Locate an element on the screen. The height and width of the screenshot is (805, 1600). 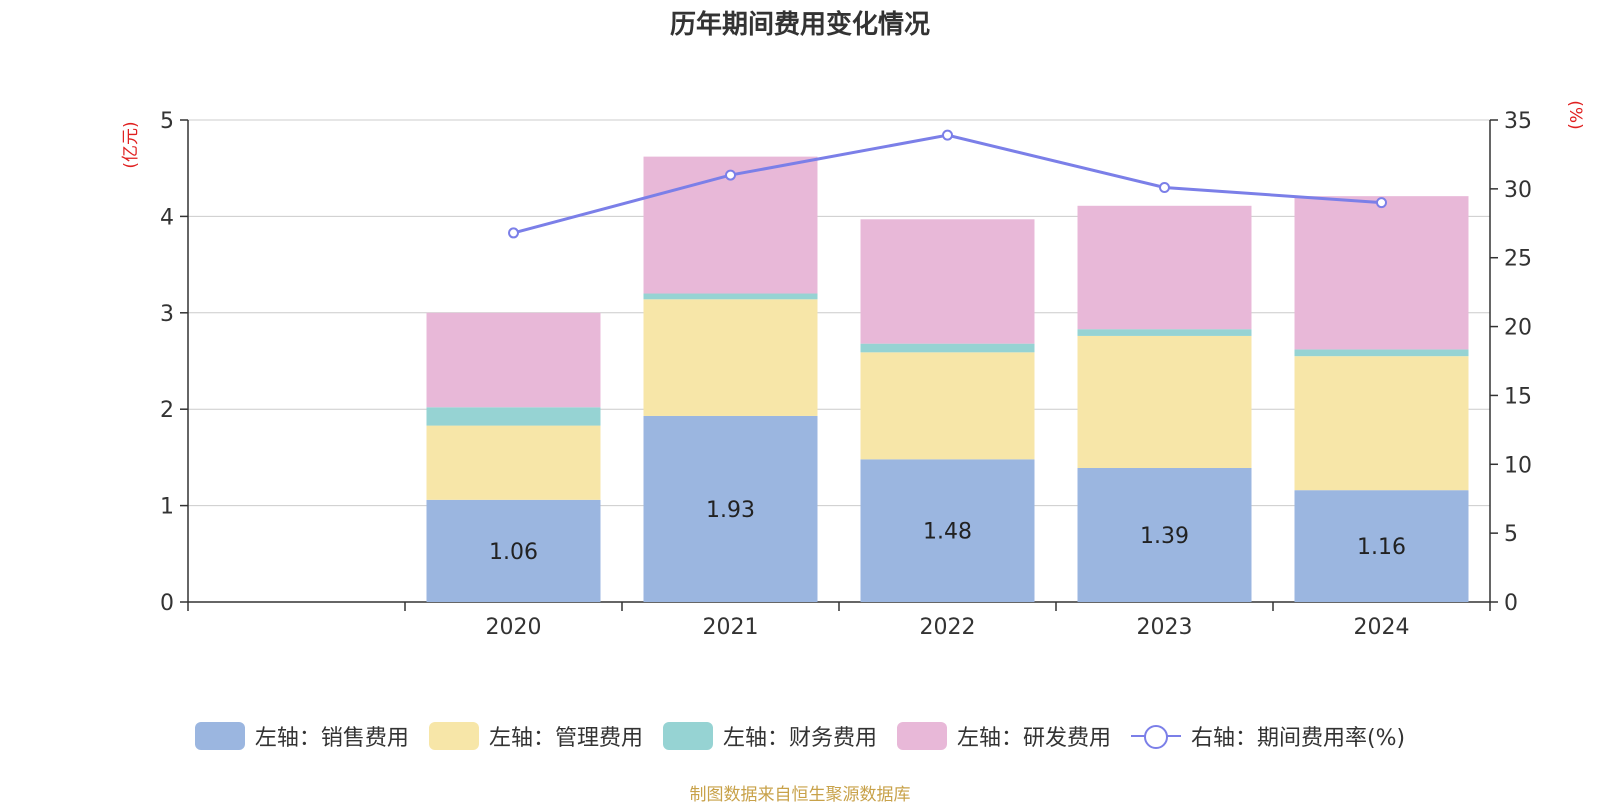
right-tick-label: 20 is located at coordinates (1518, 328).